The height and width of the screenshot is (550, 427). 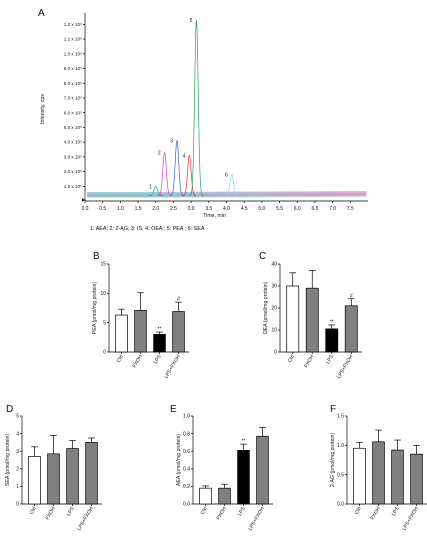 I want to click on x-tick-label: 5.0, so click(x=261, y=209).